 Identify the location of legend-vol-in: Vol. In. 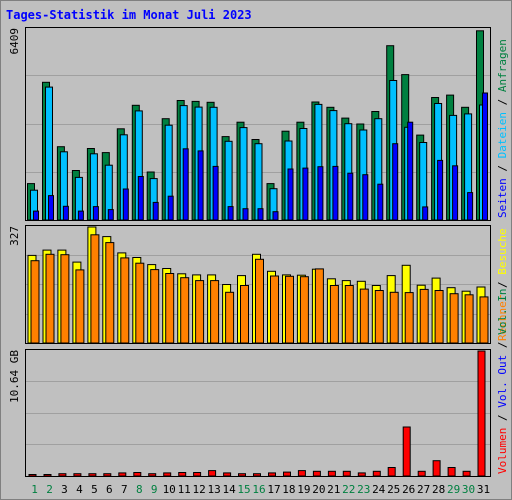
(502, 312).